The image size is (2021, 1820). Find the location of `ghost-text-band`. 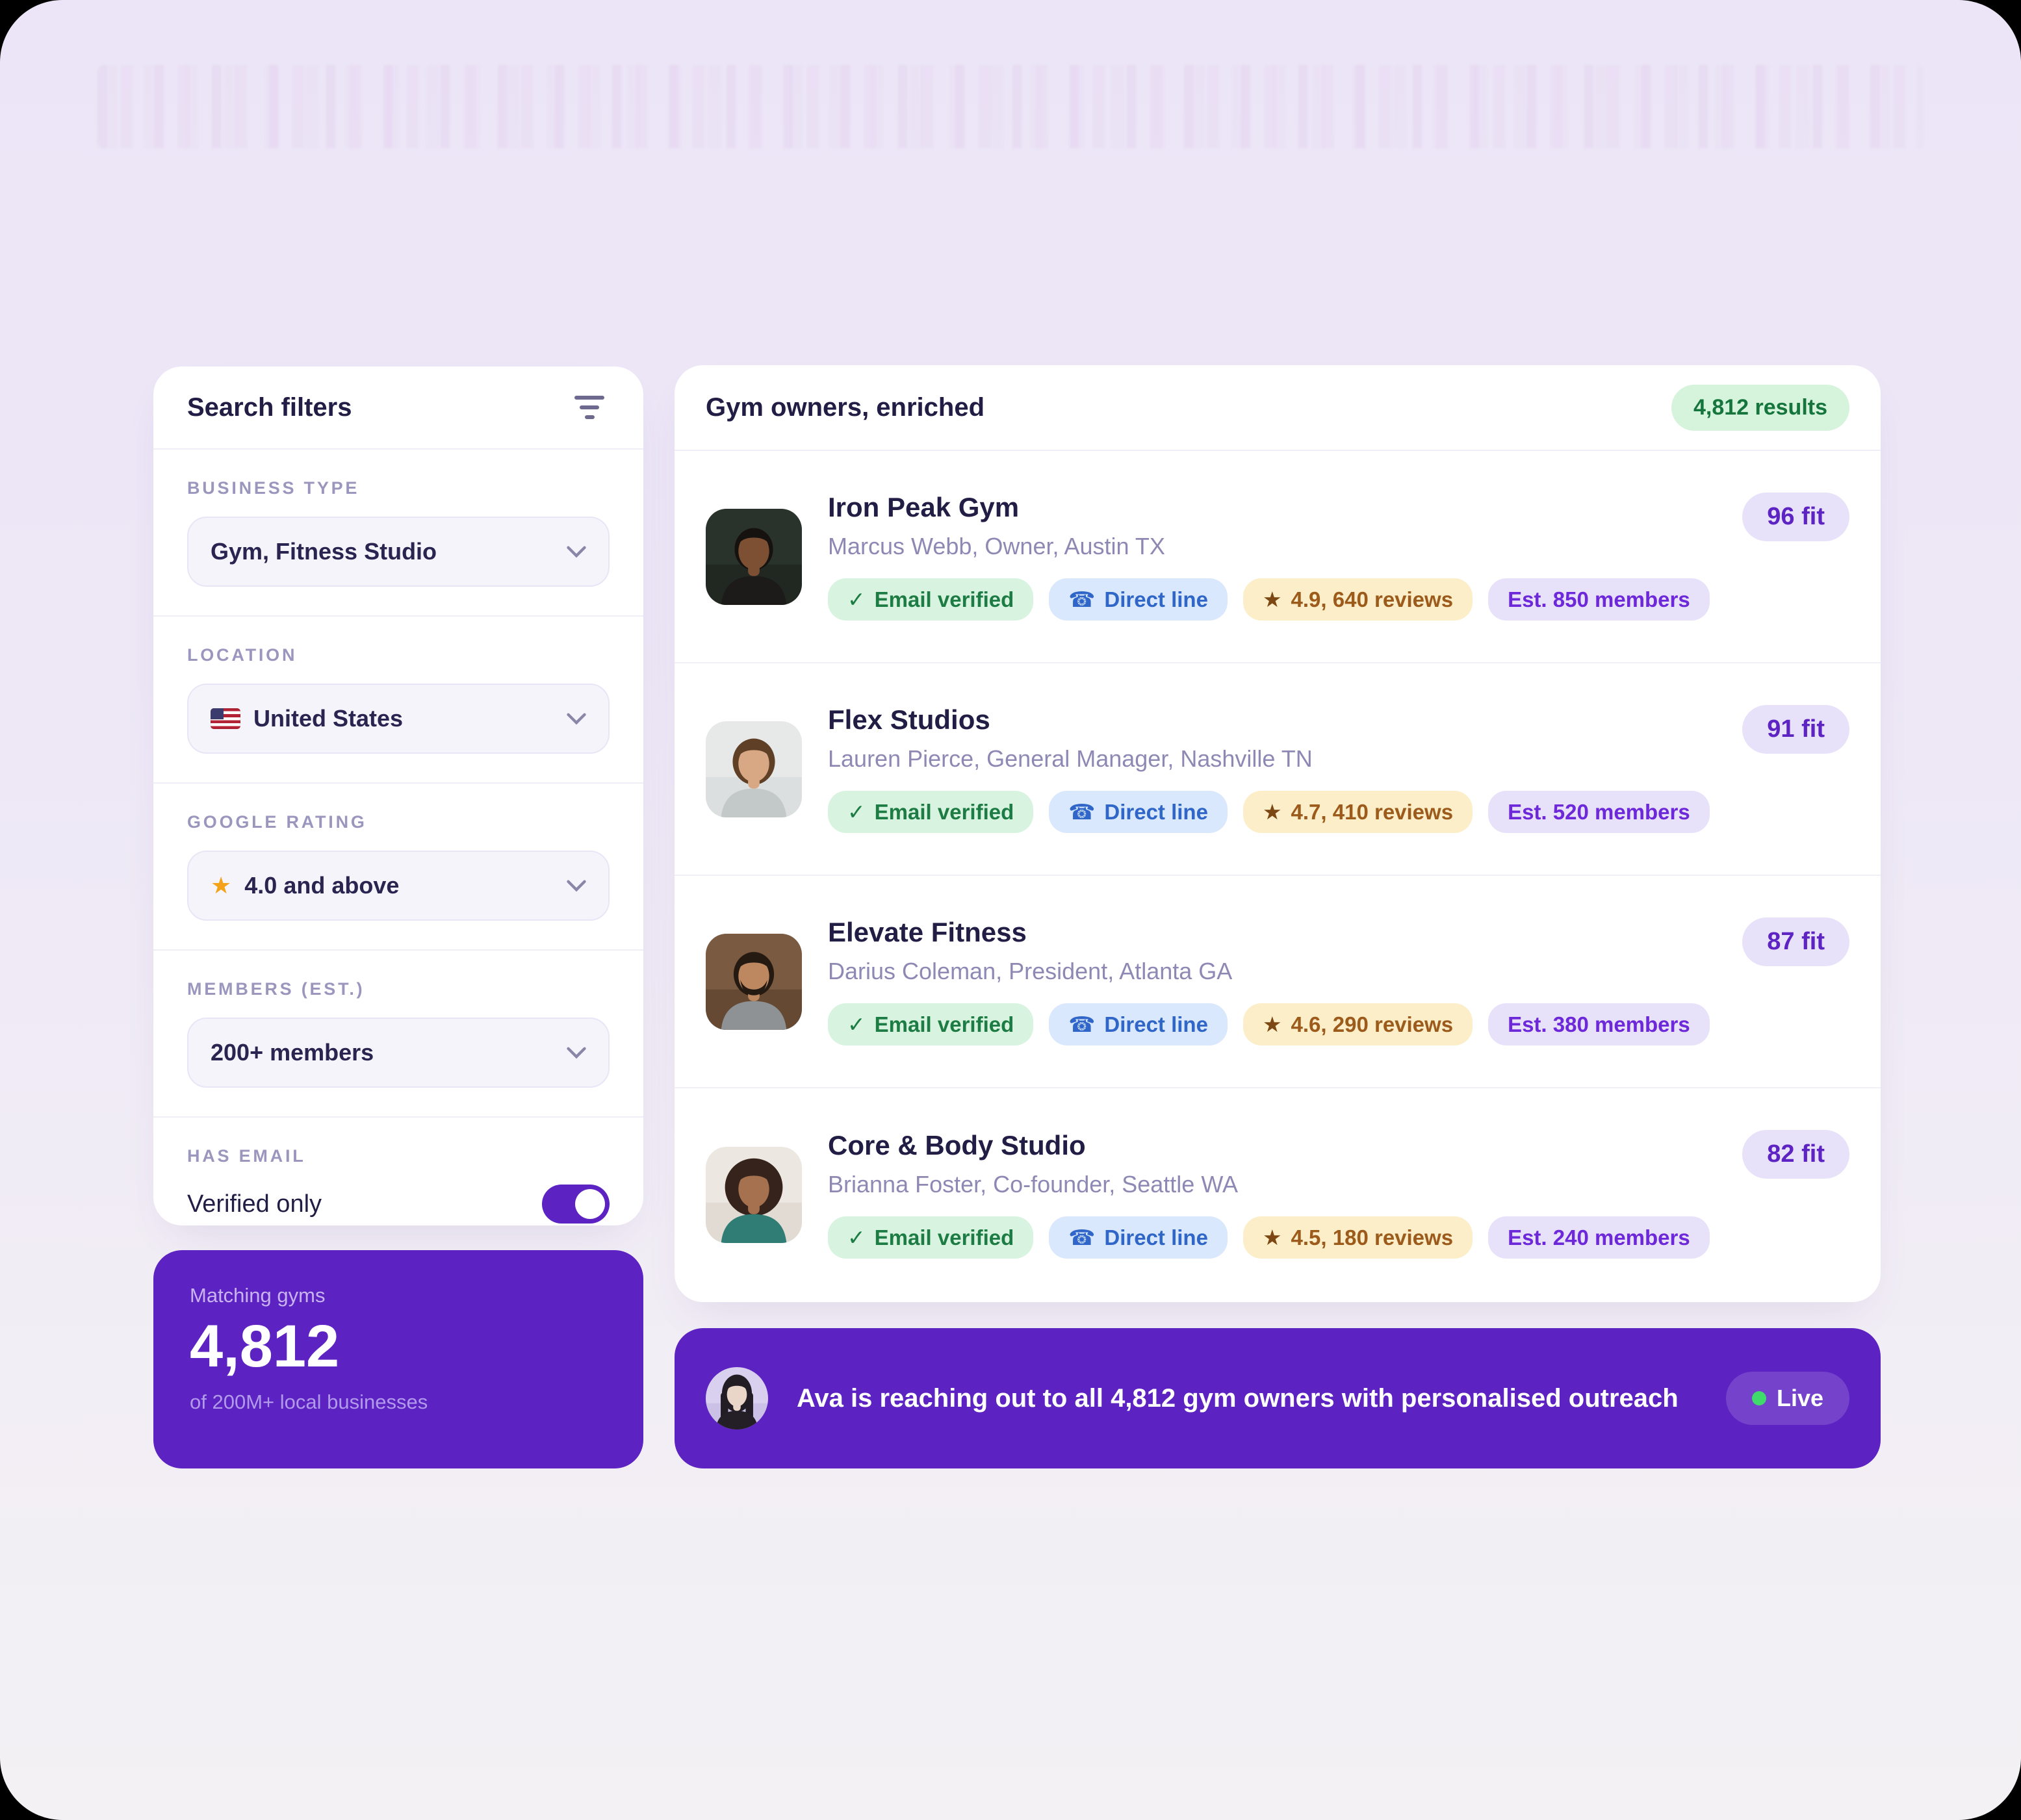

ghost-text-band is located at coordinates (1010, 107).